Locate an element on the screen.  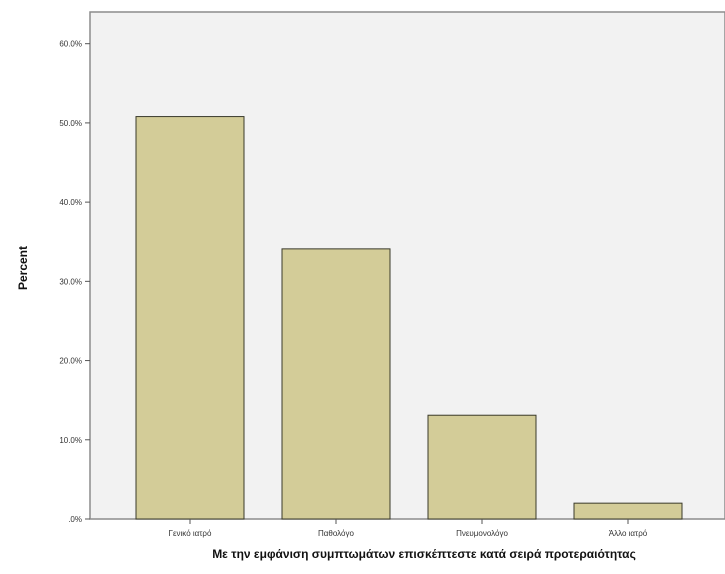
y-tick-label: 20.0% is located at coordinates (70, 361).